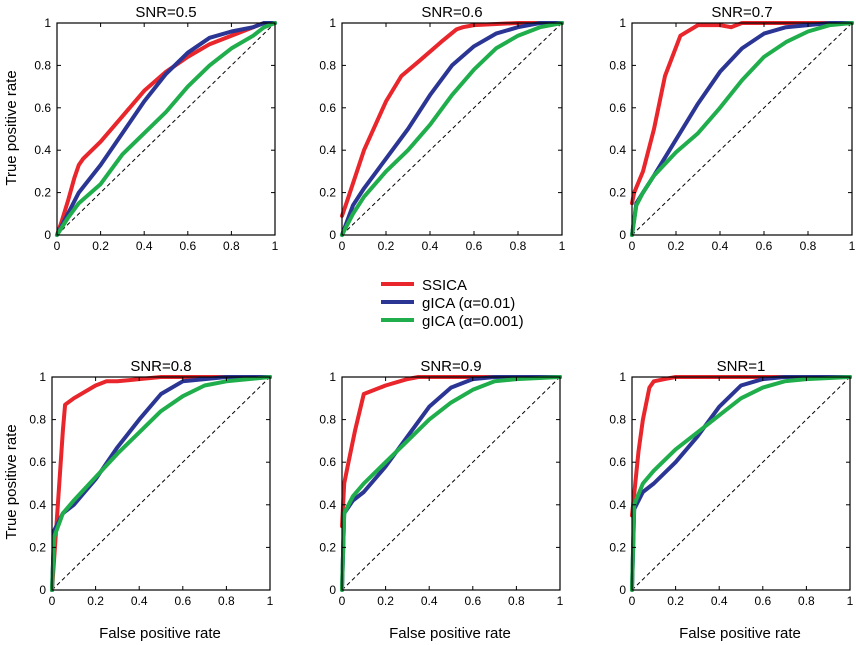 The width and height of the screenshot is (856, 645). What do you see at coordinates (740, 633) in the screenshot?
I see `x-axis-label-col3: False positive rate` at bounding box center [740, 633].